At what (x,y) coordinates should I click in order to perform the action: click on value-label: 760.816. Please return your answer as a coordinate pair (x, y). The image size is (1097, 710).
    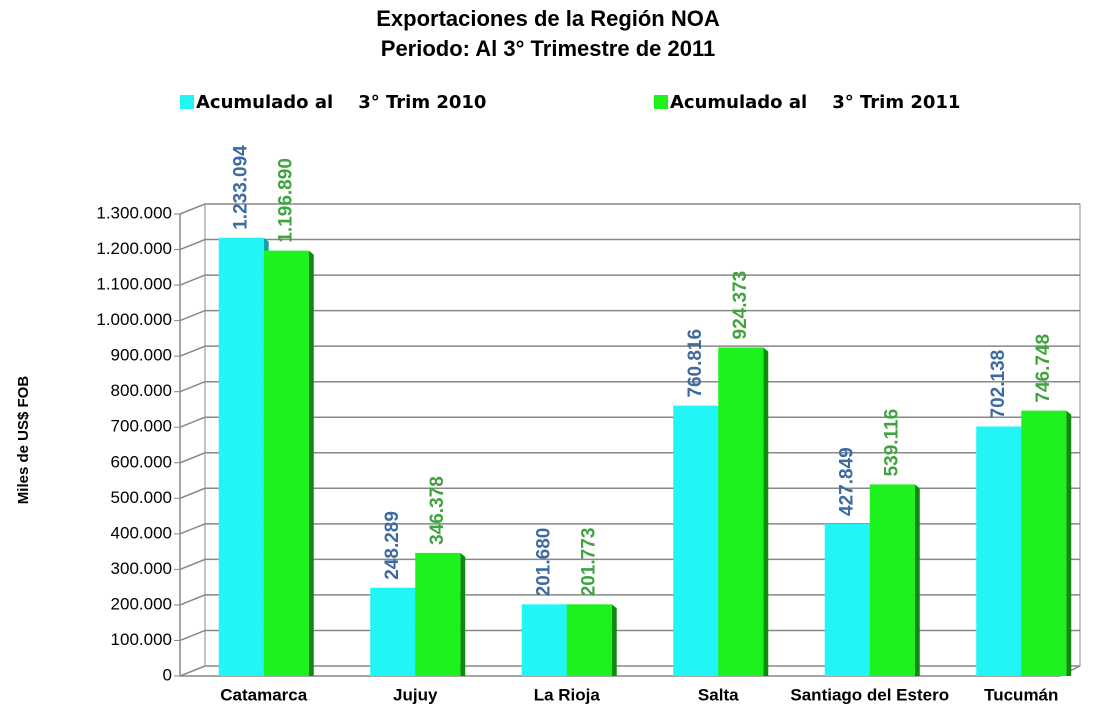
    Looking at the image, I should click on (695, 363).